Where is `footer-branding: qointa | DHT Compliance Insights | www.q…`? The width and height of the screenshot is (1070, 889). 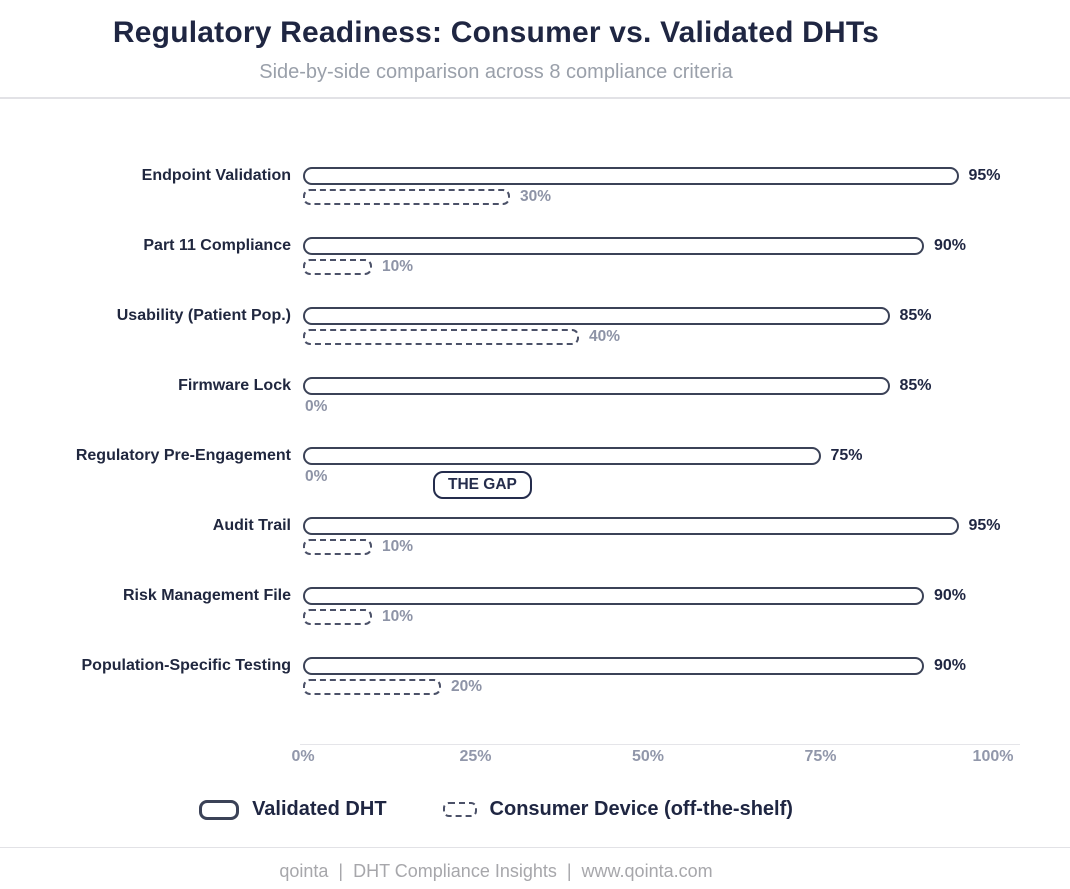
footer-branding: qointa | DHT Compliance Insights | www.q… is located at coordinates (496, 871).